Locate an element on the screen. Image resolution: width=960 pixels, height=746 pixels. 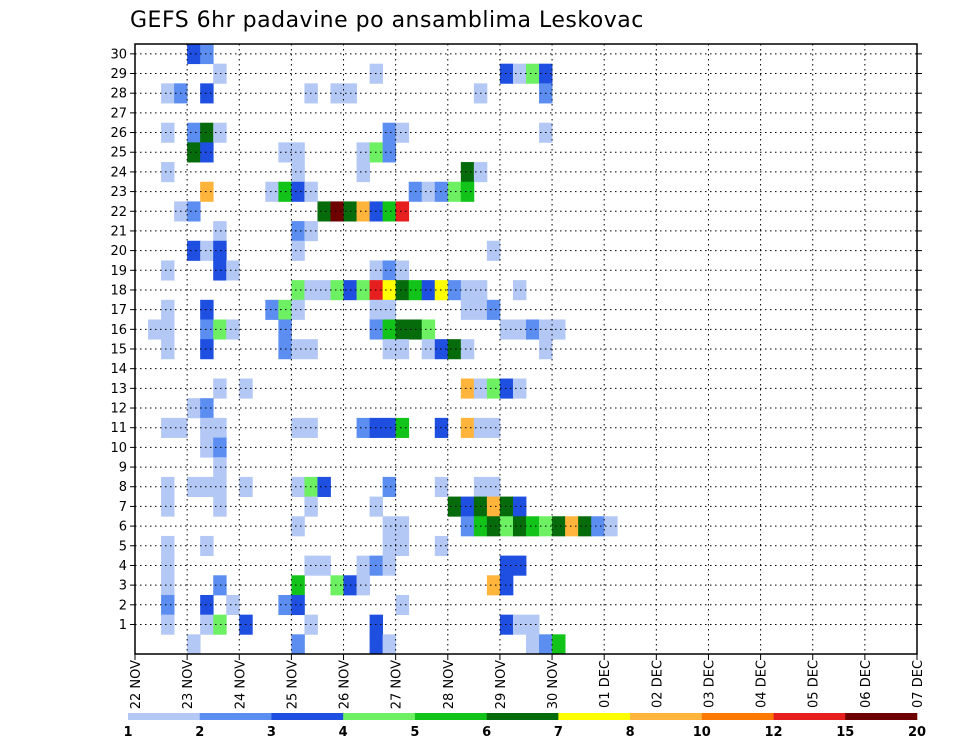
colorbar-label: 5 is located at coordinates (414, 732).